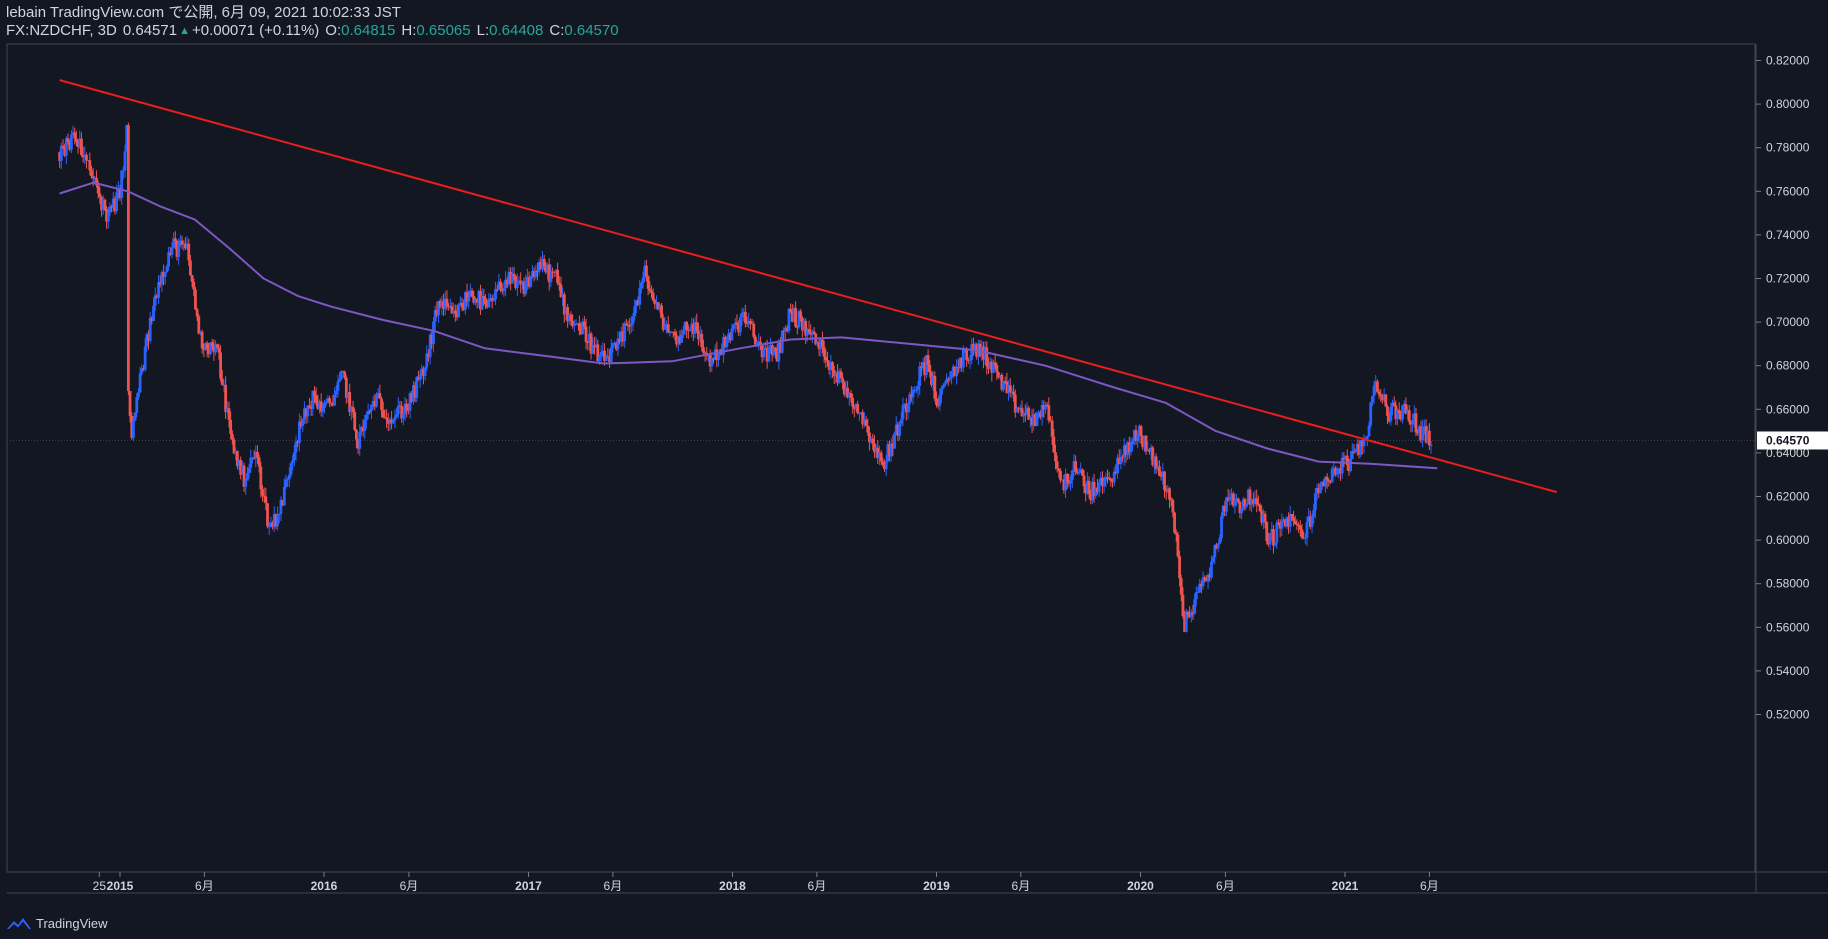 Image resolution: width=1828 pixels, height=939 pixels. I want to click on y-tick-label: 0.60000, so click(1788, 540).